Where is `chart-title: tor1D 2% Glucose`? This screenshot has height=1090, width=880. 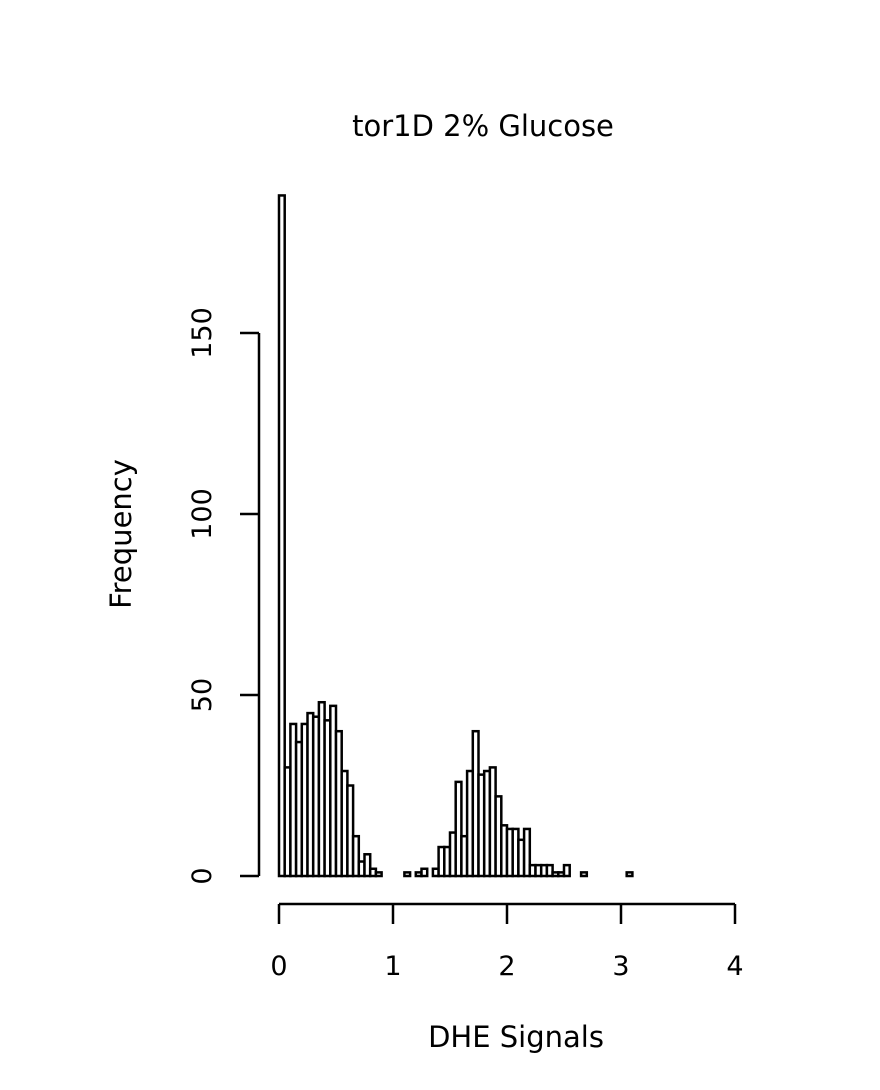 chart-title: tor1D 2% Glucose is located at coordinates (483, 126).